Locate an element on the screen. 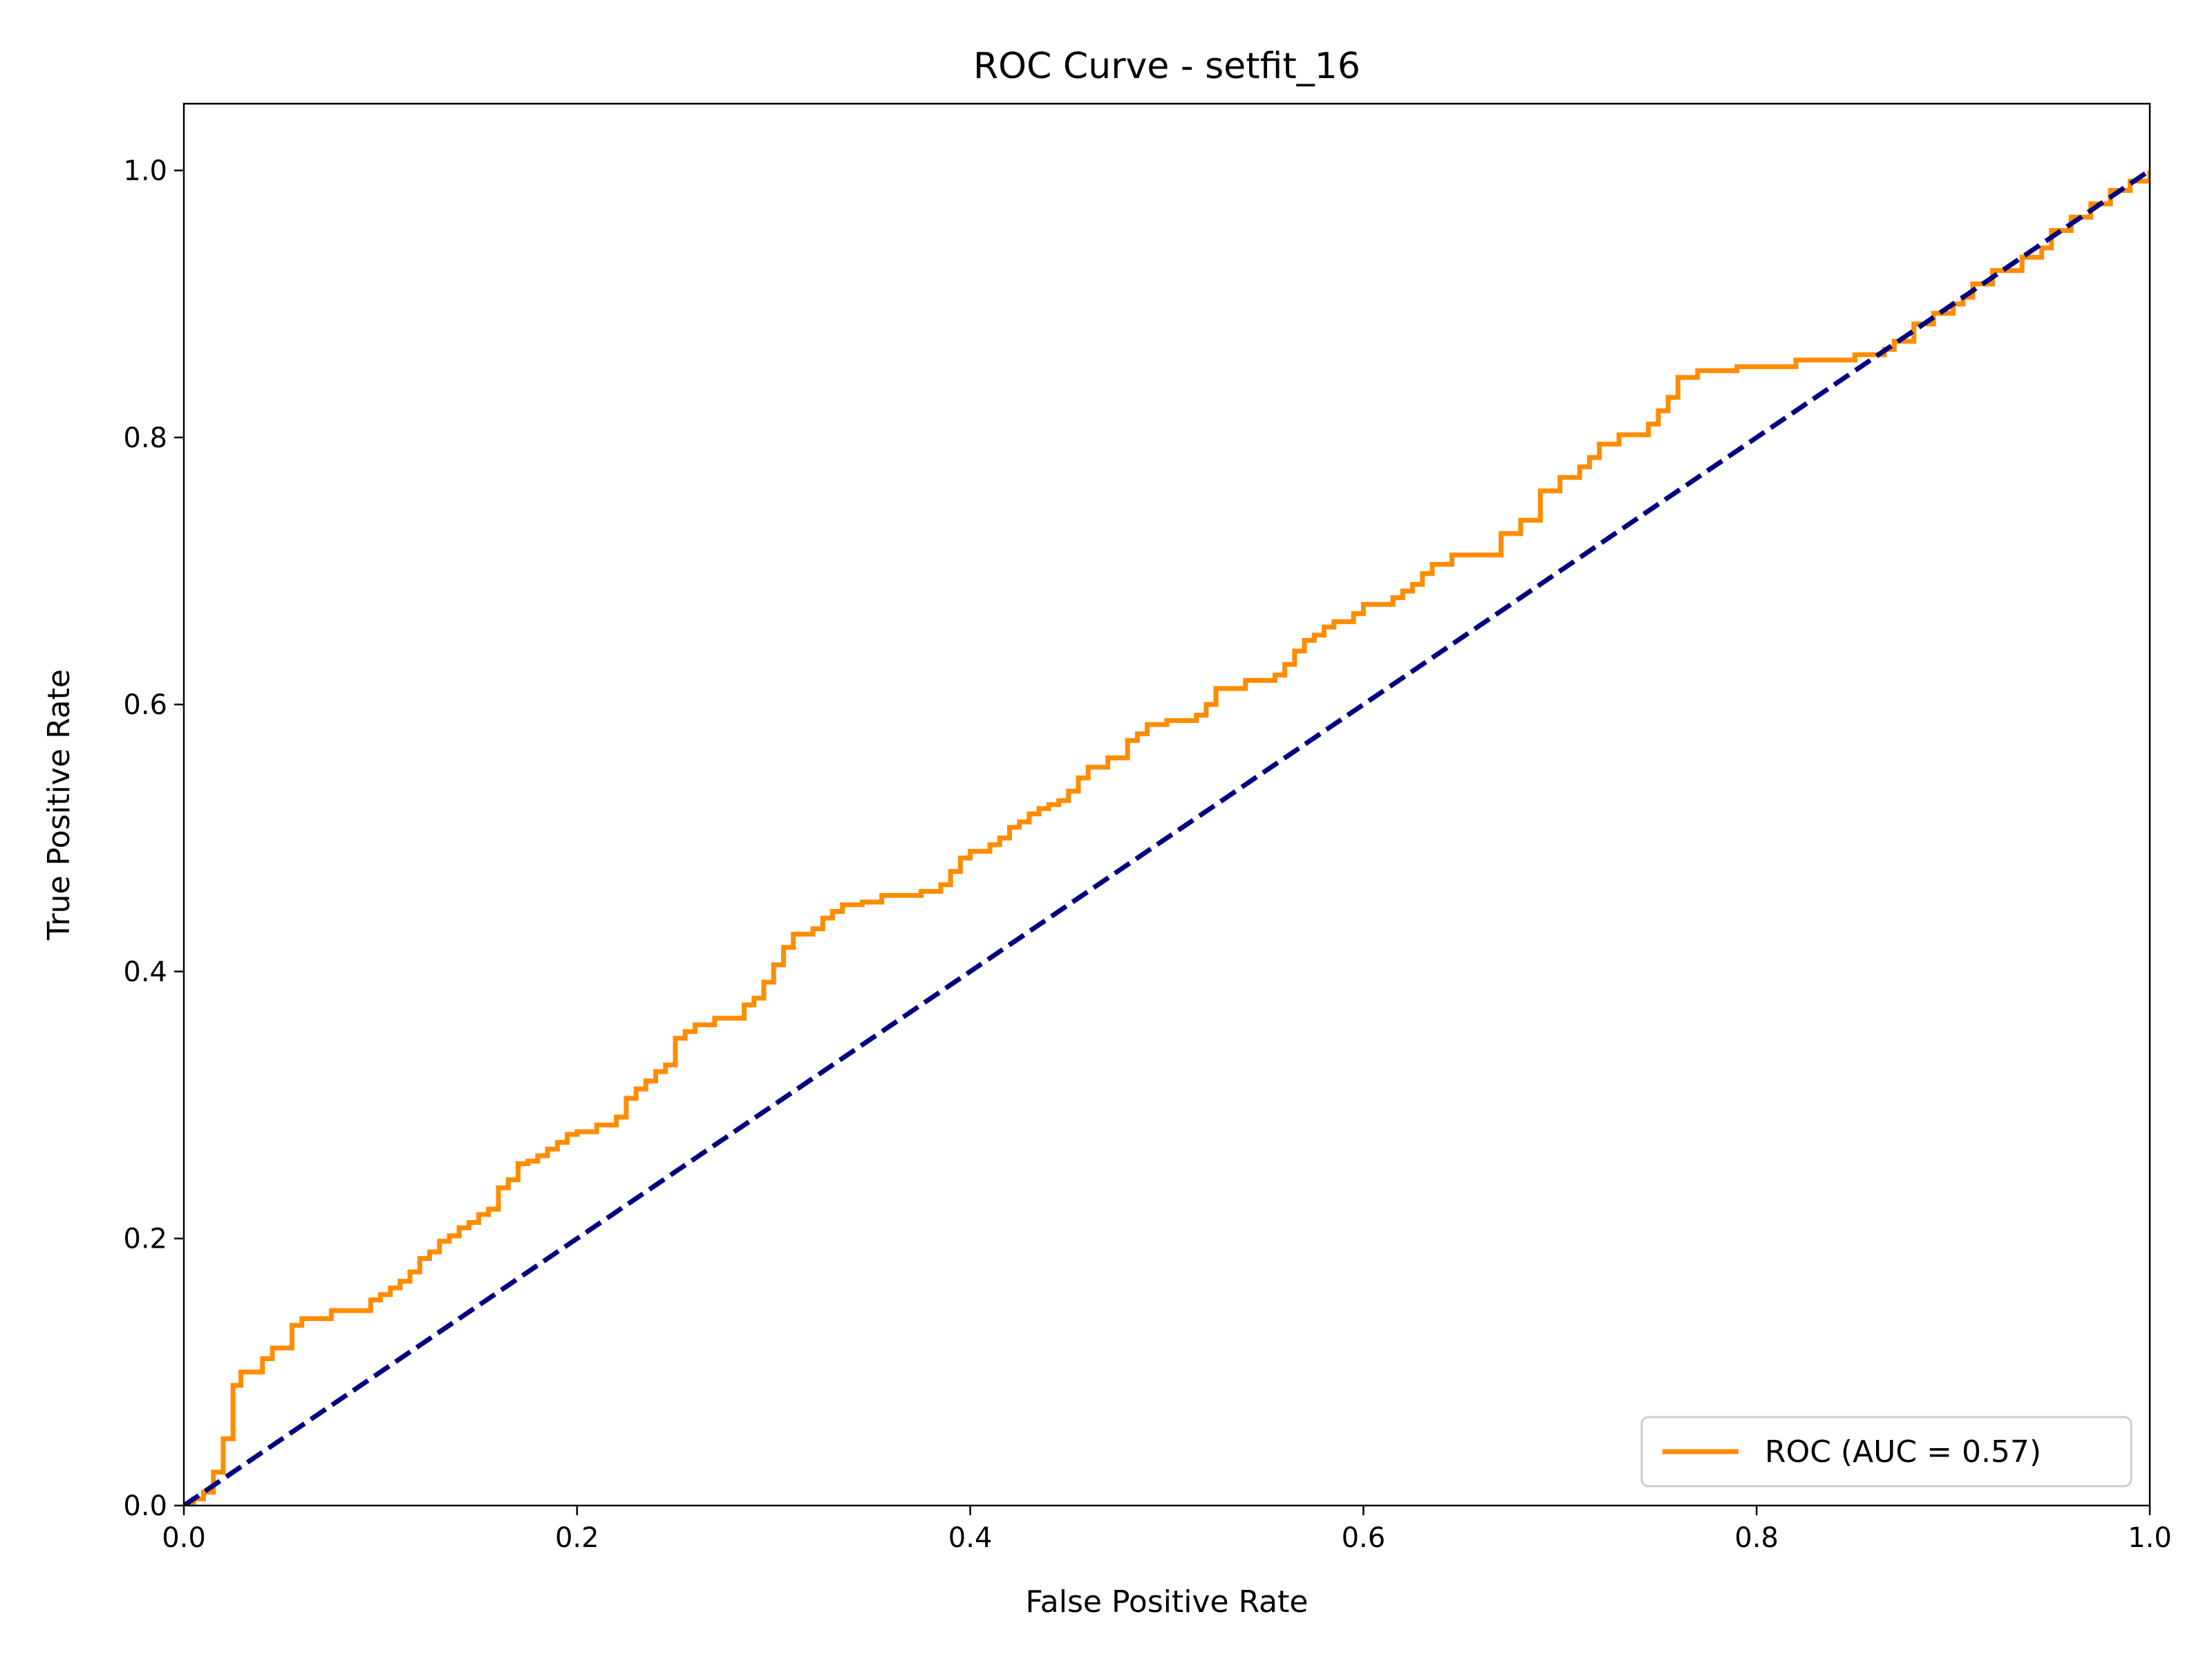  x-tick-label: 1.0 is located at coordinates (2150, 1538).